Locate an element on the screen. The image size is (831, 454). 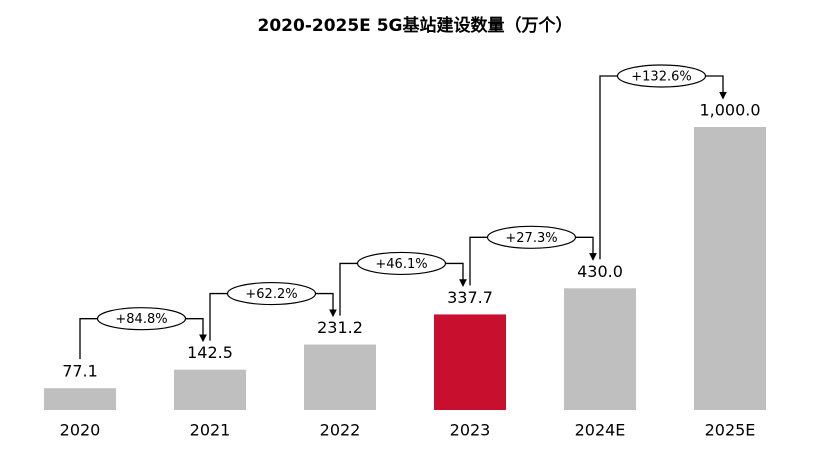
value-label: 337.7 is located at coordinates (470, 297).